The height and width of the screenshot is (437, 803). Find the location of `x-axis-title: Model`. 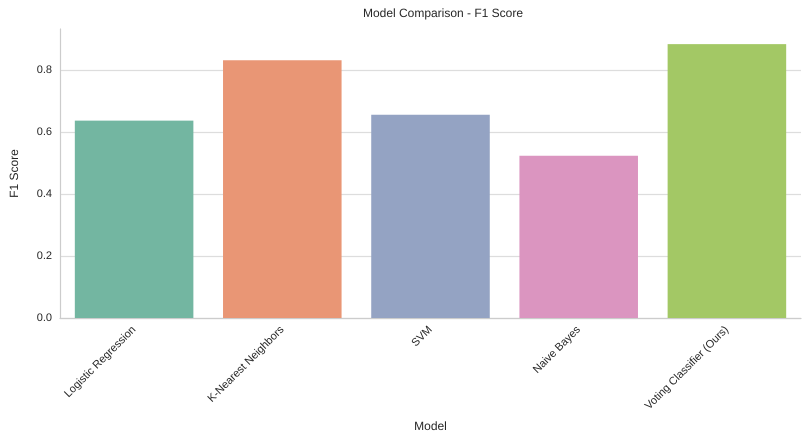

x-axis-title: Model is located at coordinates (430, 426).